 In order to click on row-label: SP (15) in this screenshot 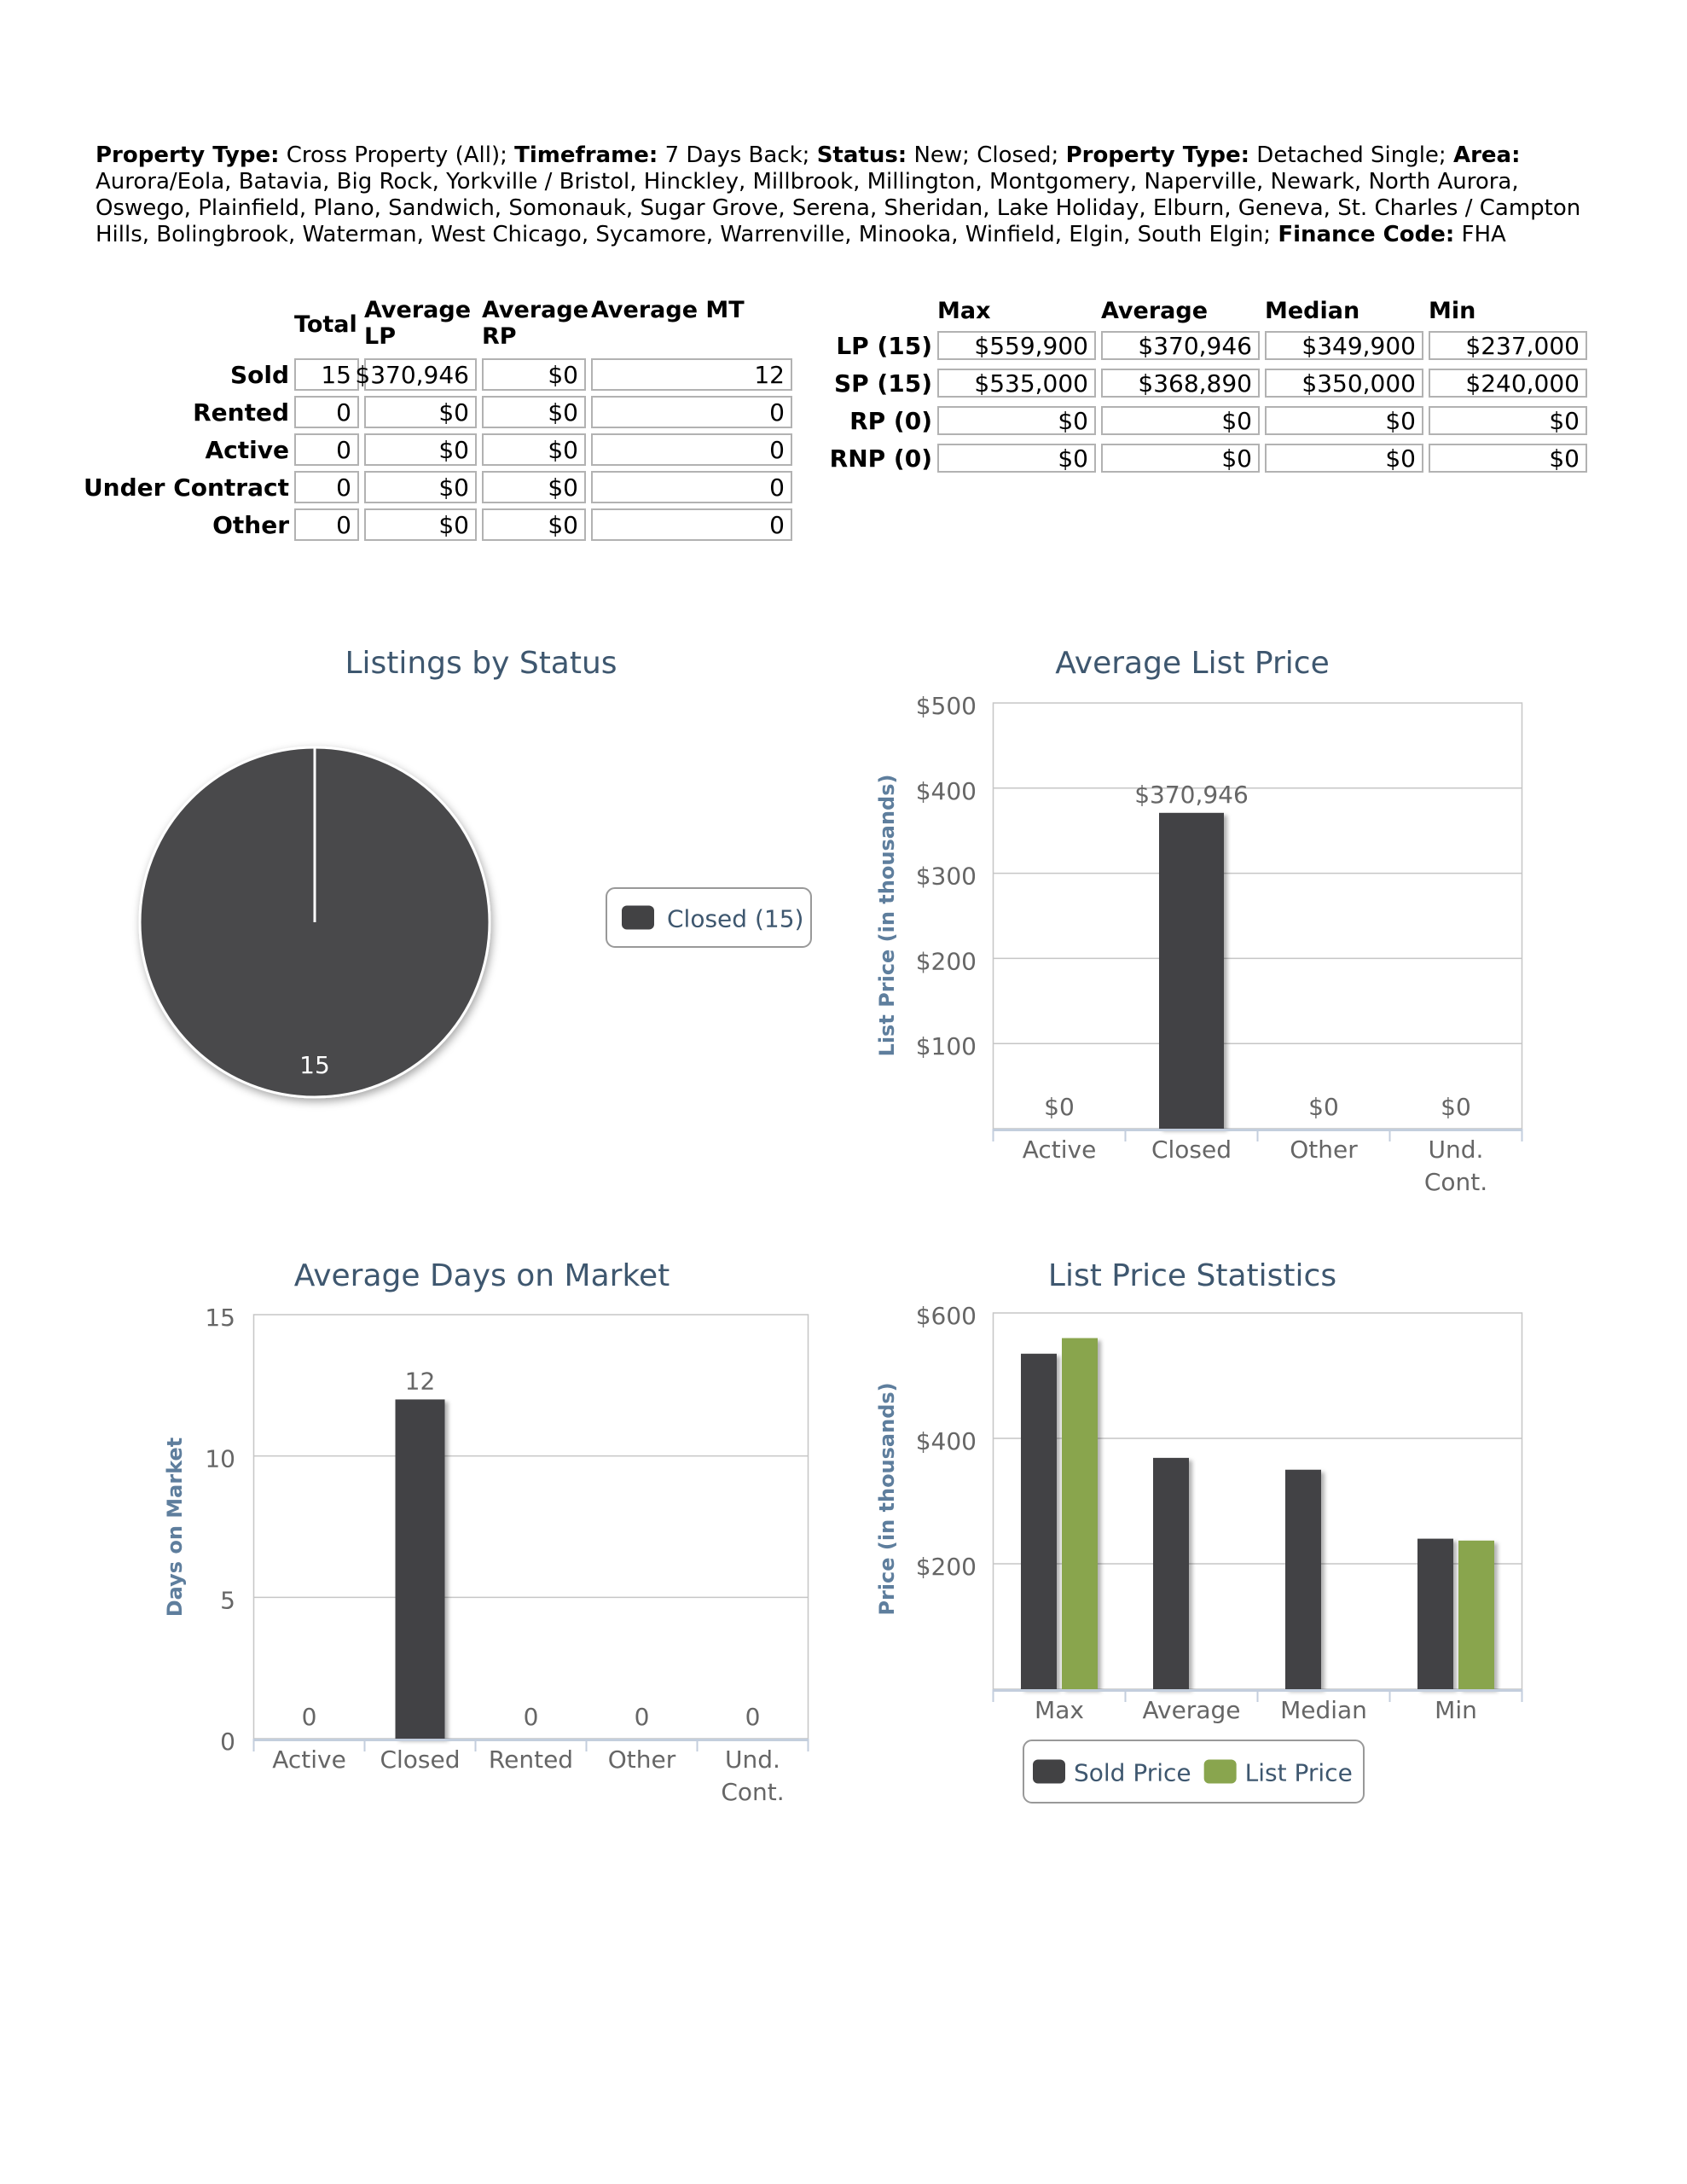, I will do `click(883, 383)`.